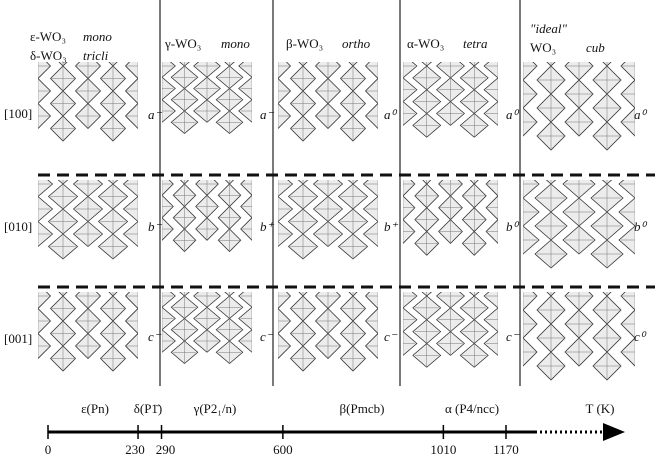 This screenshot has height=465, width=663. Describe the element at coordinates (148, 408) in the screenshot. I see `phase-label: δ(P1̄)` at that location.